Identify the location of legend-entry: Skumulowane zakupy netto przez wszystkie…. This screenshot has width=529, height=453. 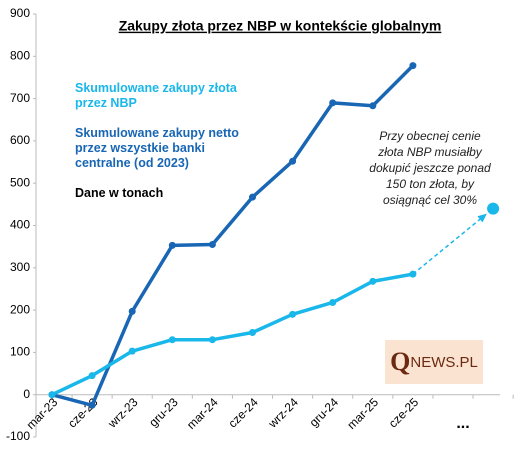
(157, 148).